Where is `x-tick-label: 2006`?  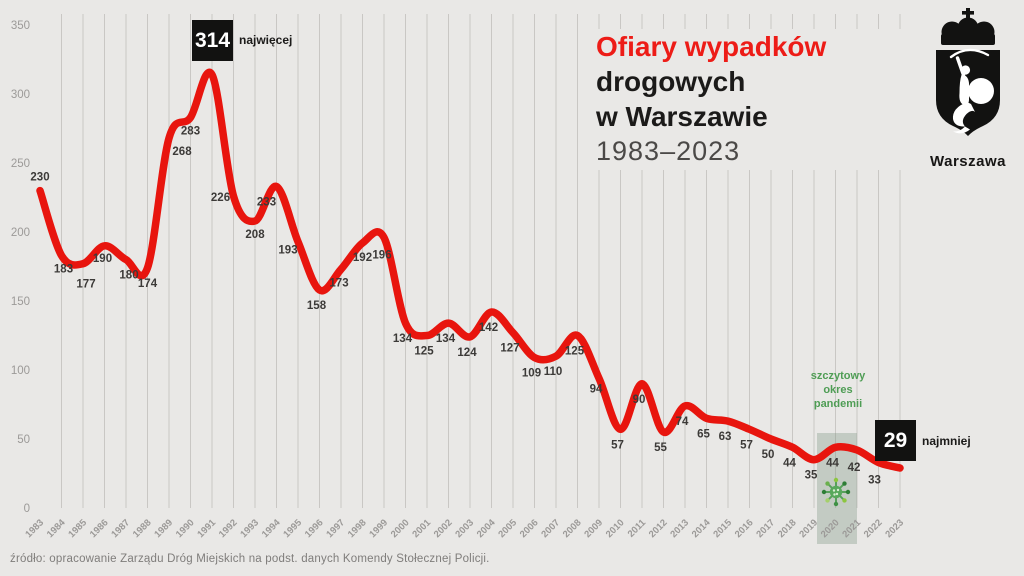 x-tick-label: 2006 is located at coordinates (529, 528).